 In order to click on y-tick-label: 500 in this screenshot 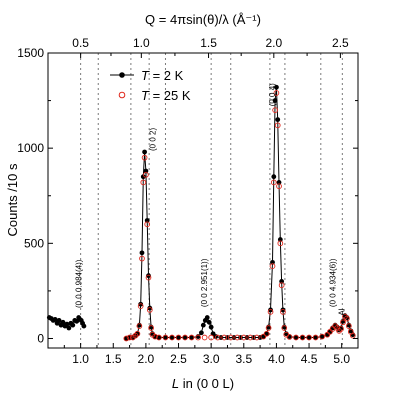, I will do `click(34, 243)`.